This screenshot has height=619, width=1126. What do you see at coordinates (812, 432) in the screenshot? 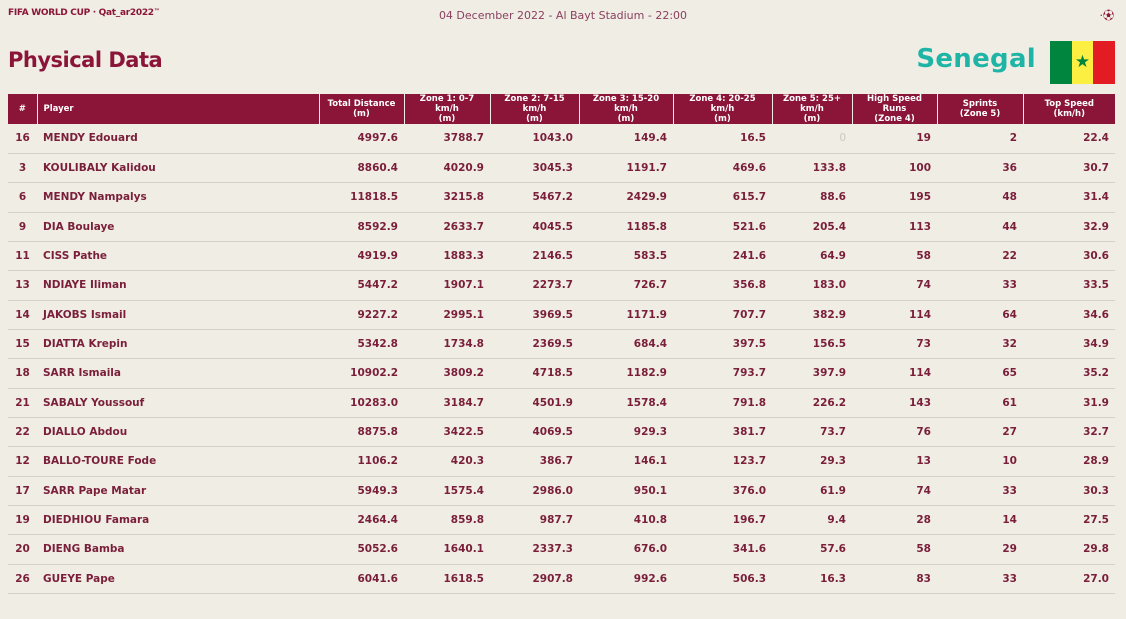
I see `stat-cell: 73.7` at bounding box center [812, 432].